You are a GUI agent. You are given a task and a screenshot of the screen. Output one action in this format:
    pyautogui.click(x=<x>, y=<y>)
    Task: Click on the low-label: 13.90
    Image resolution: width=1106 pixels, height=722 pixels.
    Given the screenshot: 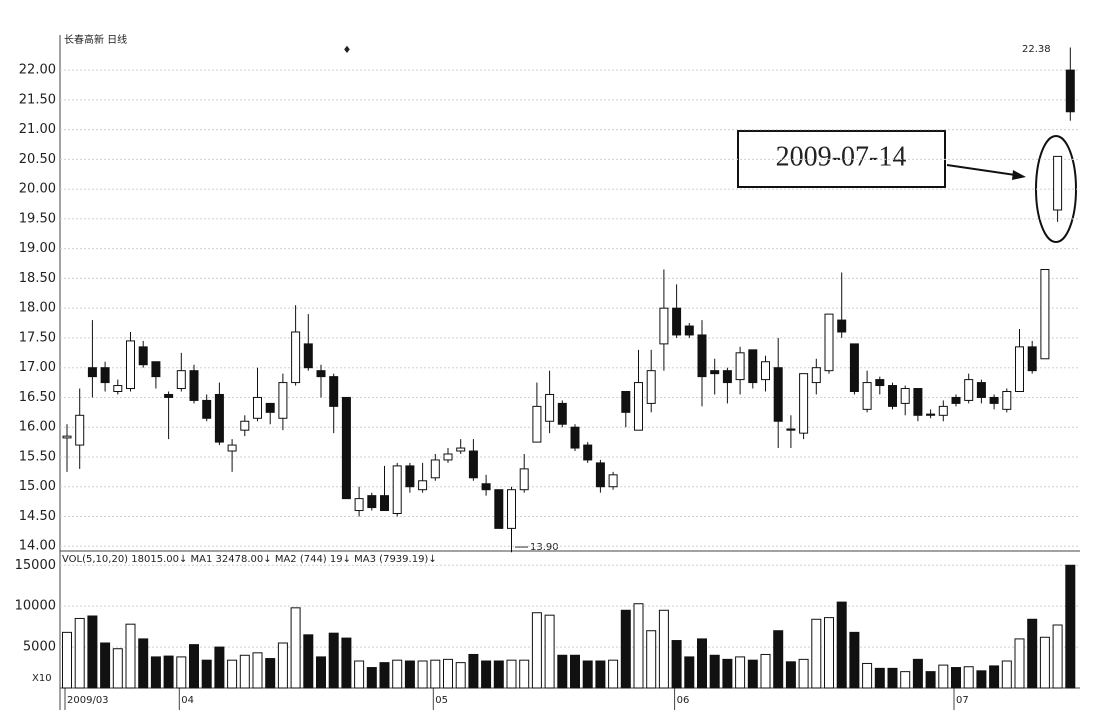 What is the action you would take?
    pyautogui.click(x=544, y=547)
    